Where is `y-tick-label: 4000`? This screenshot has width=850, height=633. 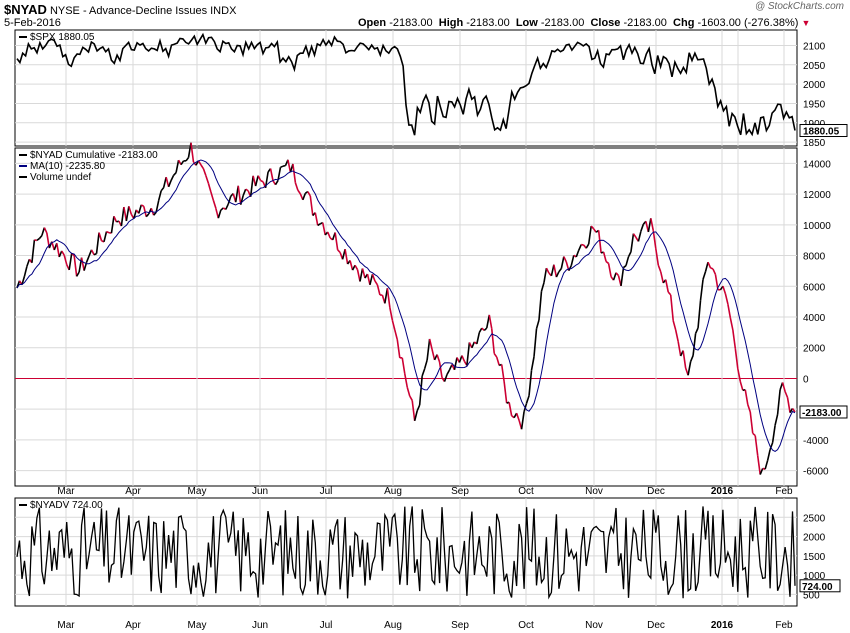
y-tick-label: 4000 is located at coordinates (814, 318).